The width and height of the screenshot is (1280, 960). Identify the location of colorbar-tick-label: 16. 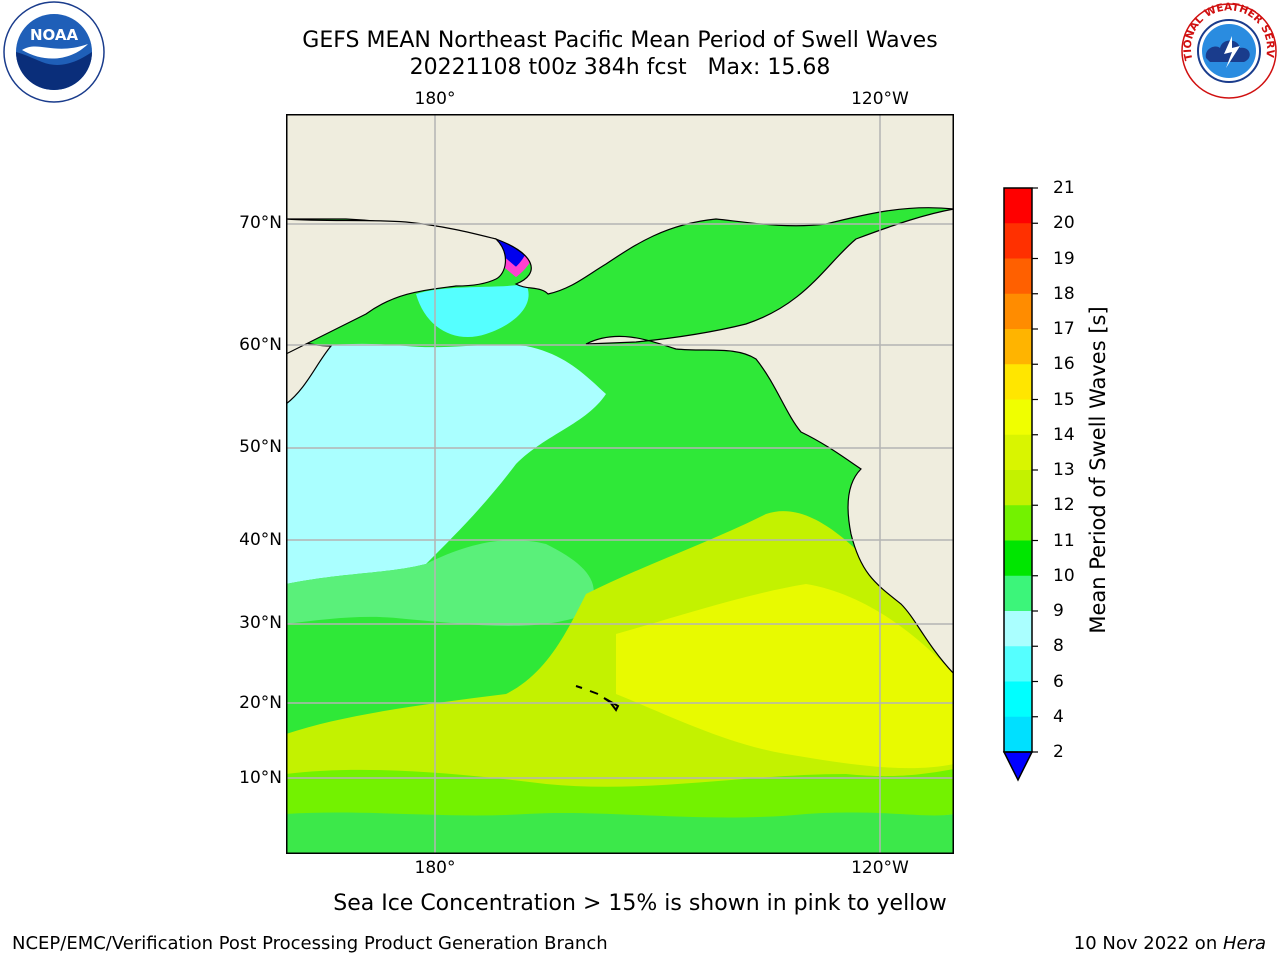
(1064, 364).